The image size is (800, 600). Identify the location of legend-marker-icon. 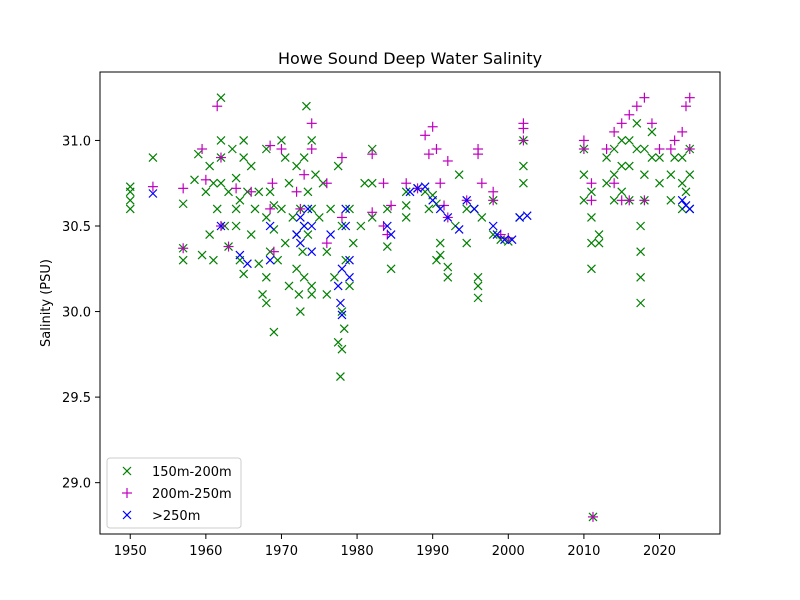
(127, 515).